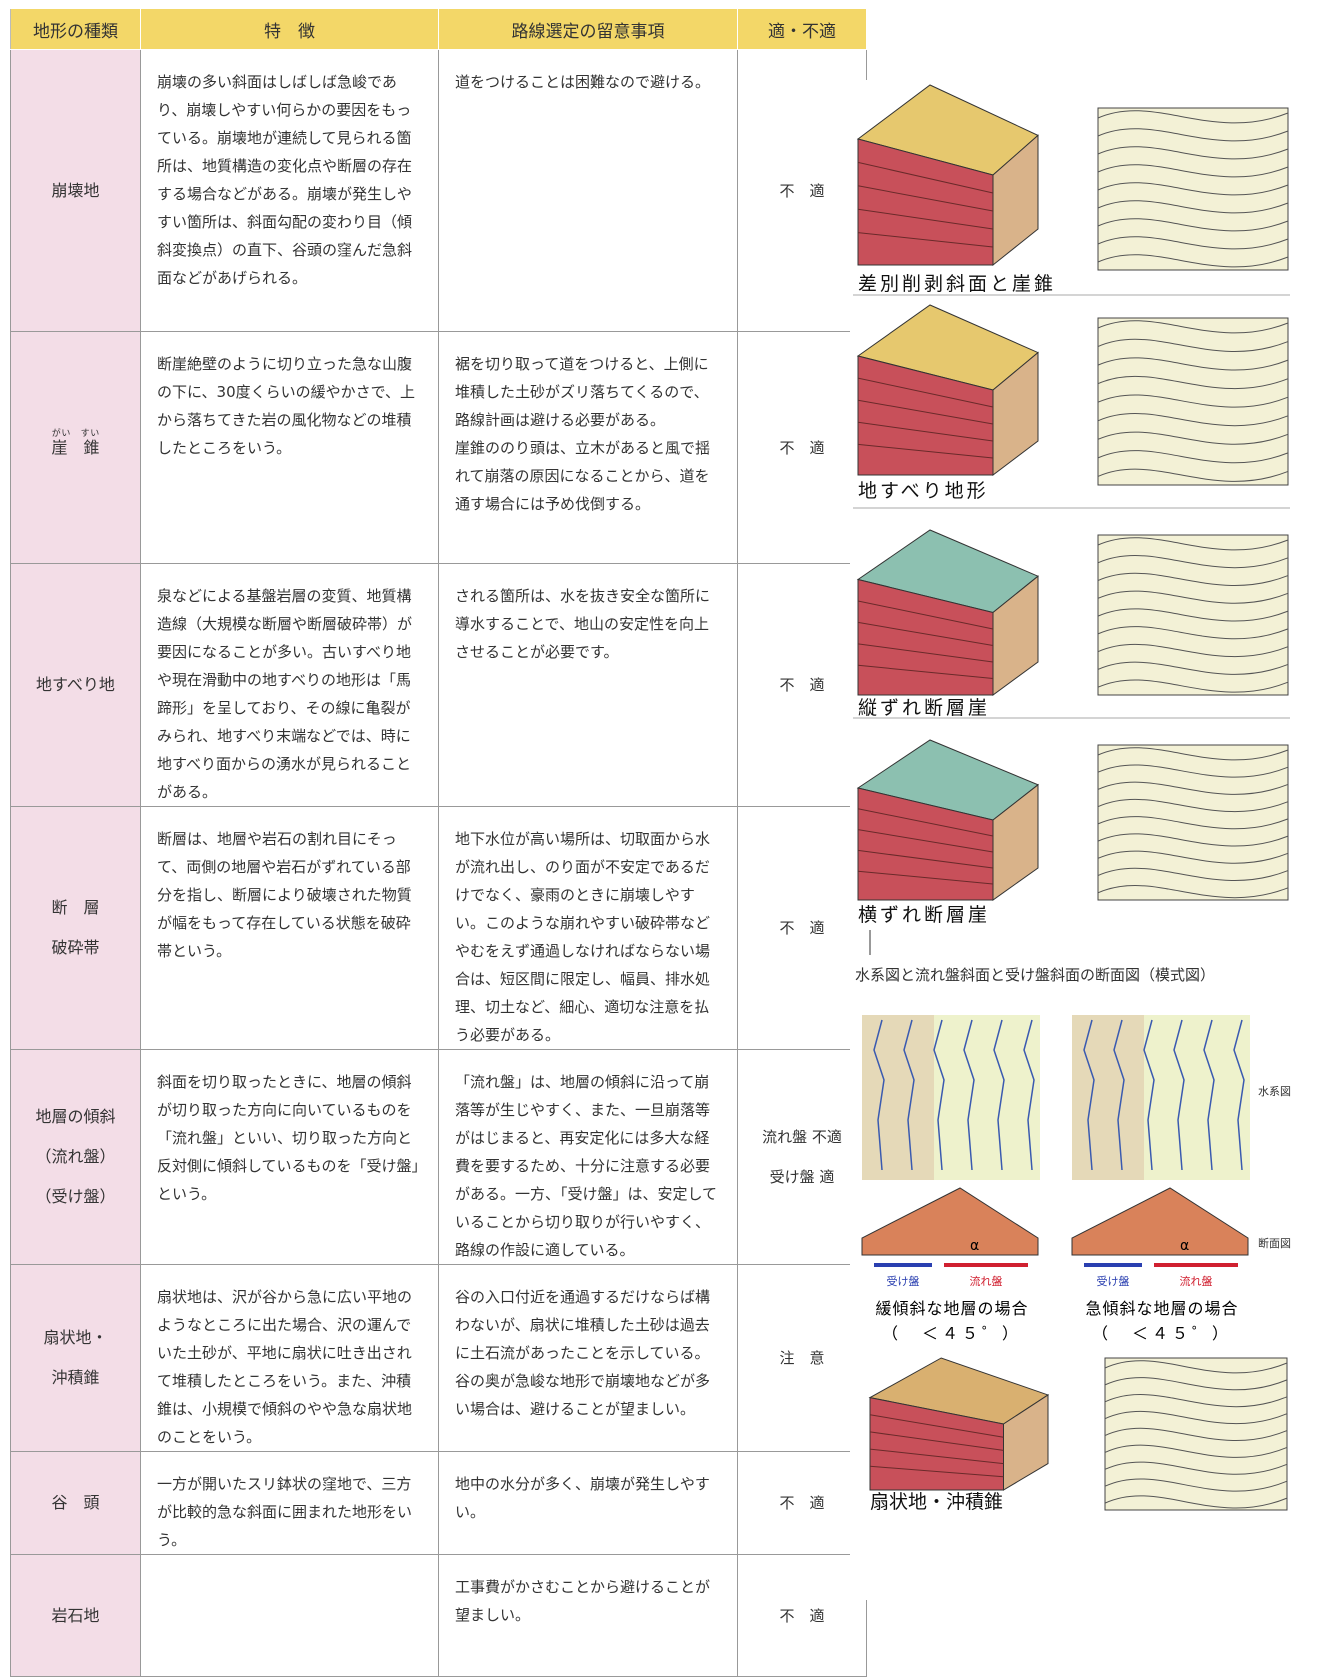 This screenshot has width=1327, height=1677. Describe the element at coordinates (951, 1308) in the screenshot. I see `case-label: 緩傾斜な地層の場合` at that location.